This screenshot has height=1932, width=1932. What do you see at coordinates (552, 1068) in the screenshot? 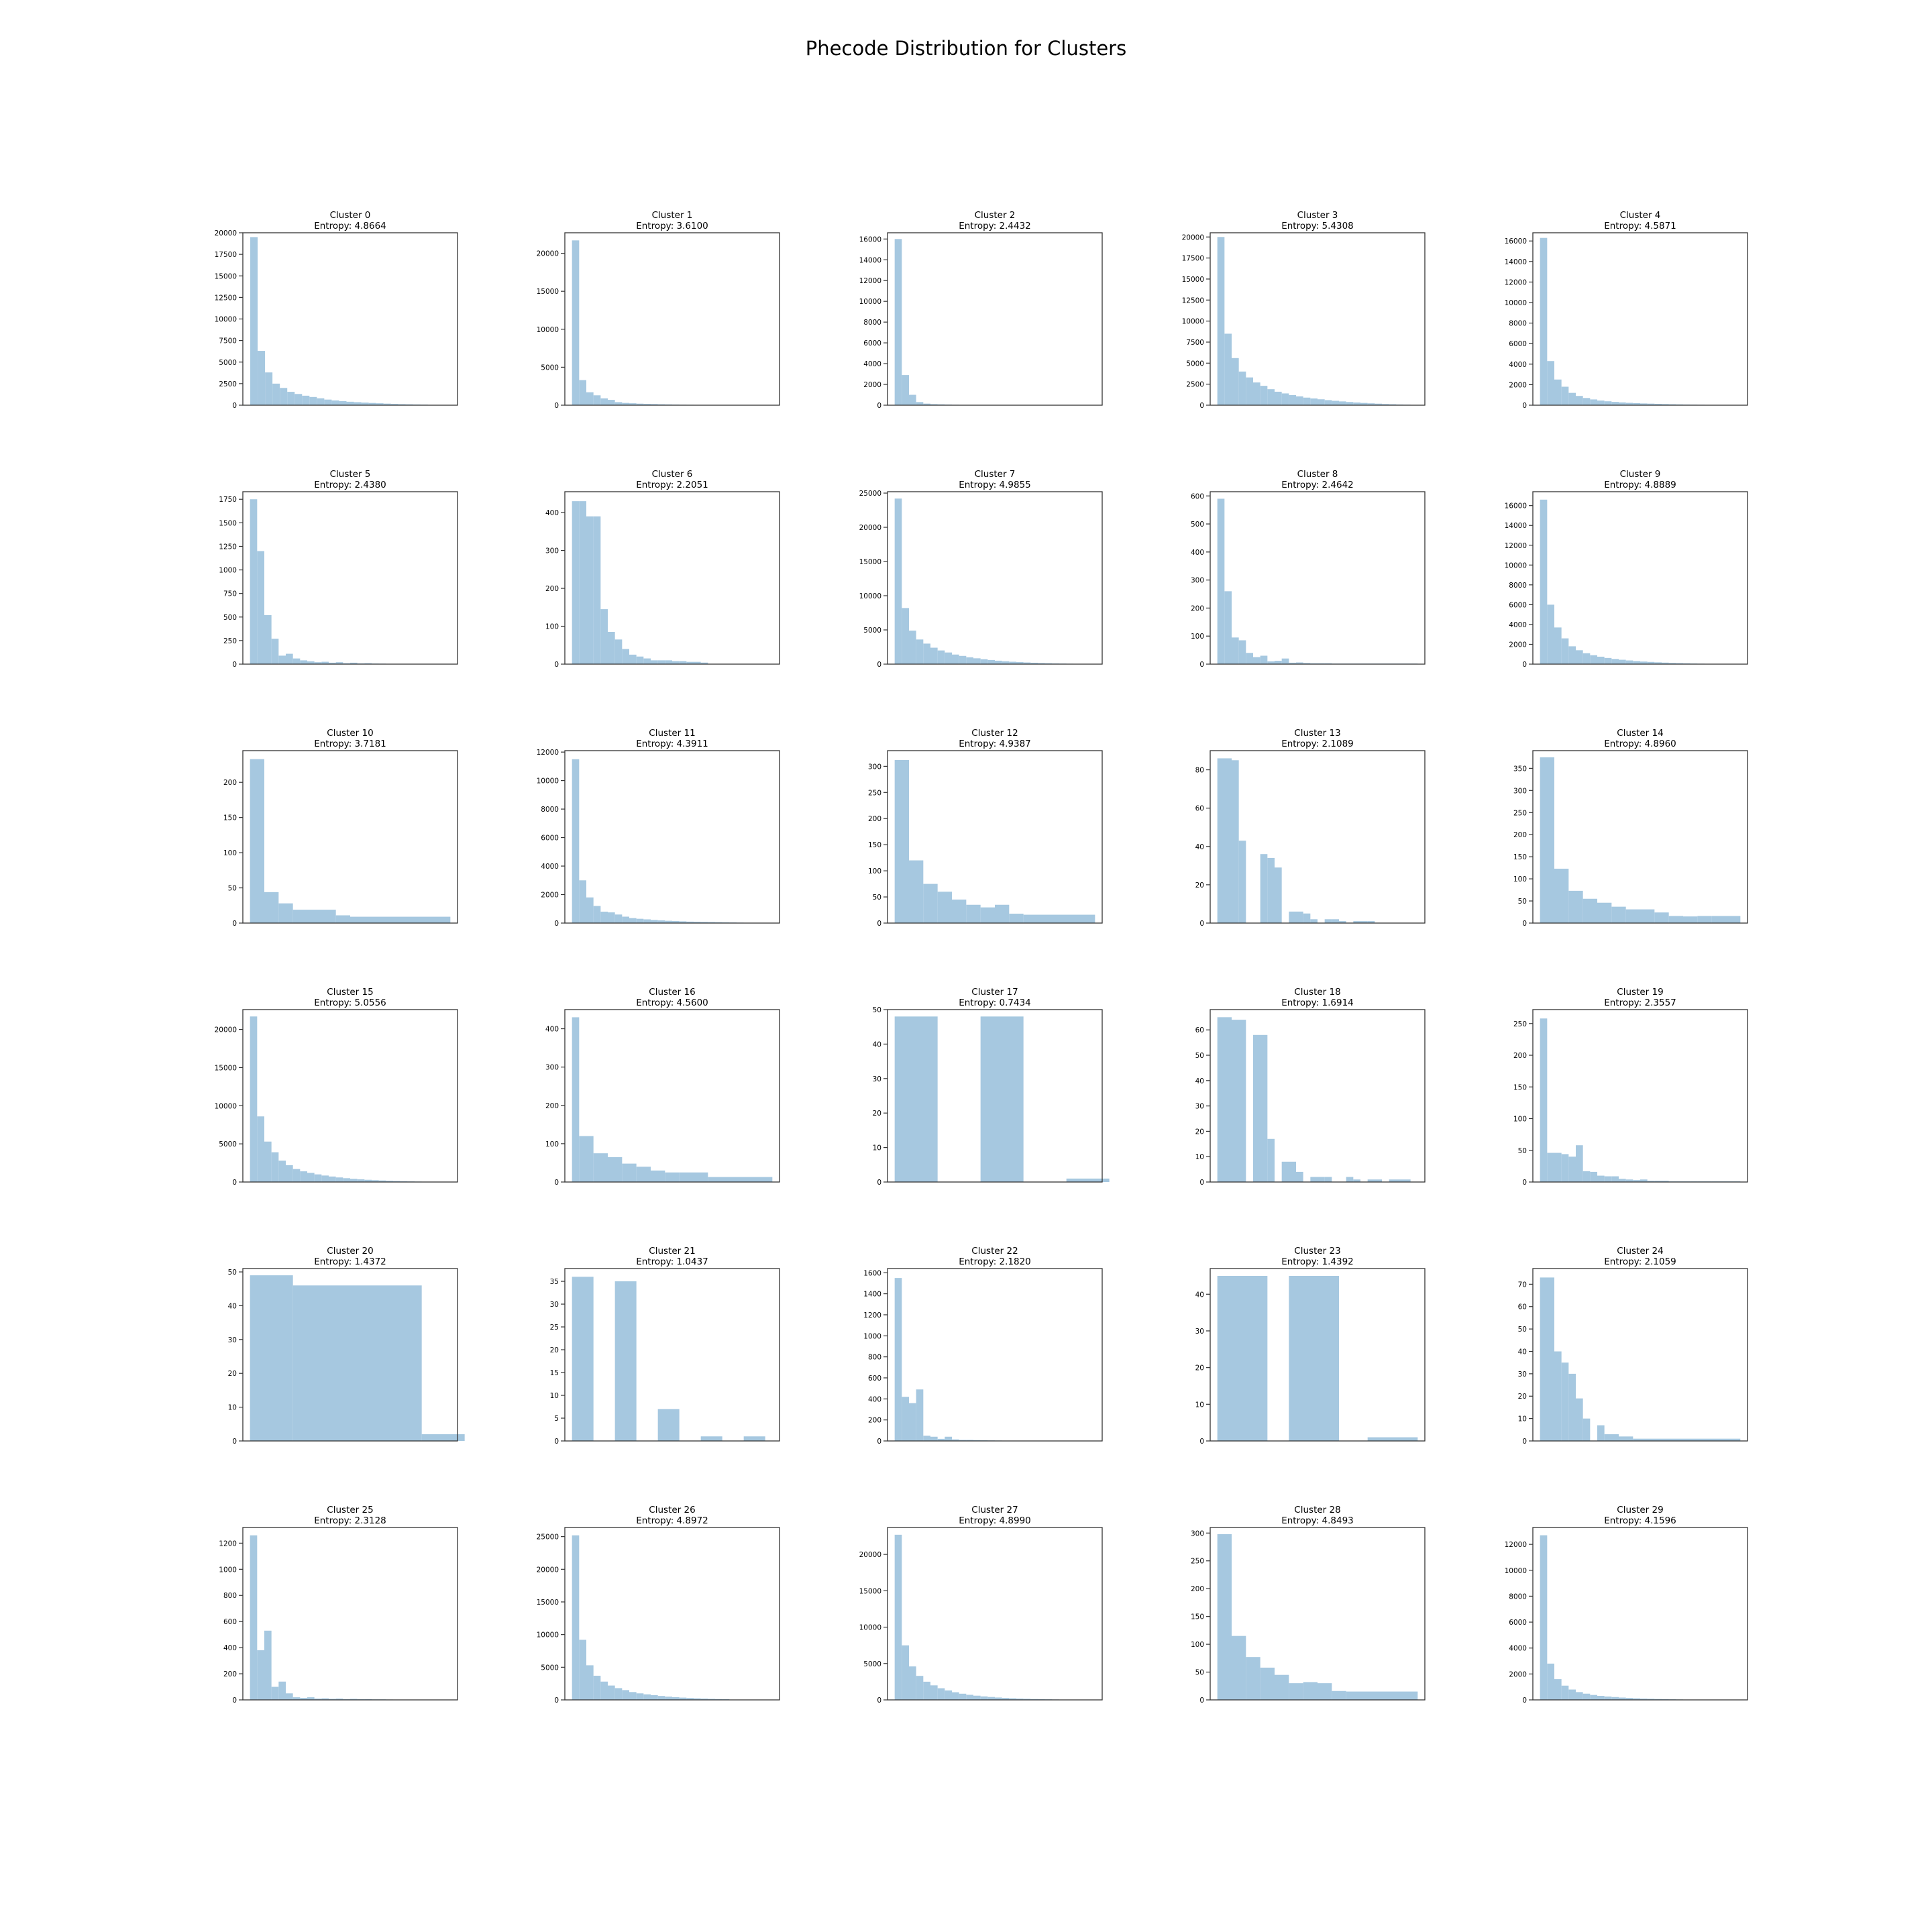
I see `y-tick-label: 300` at bounding box center [552, 1068].